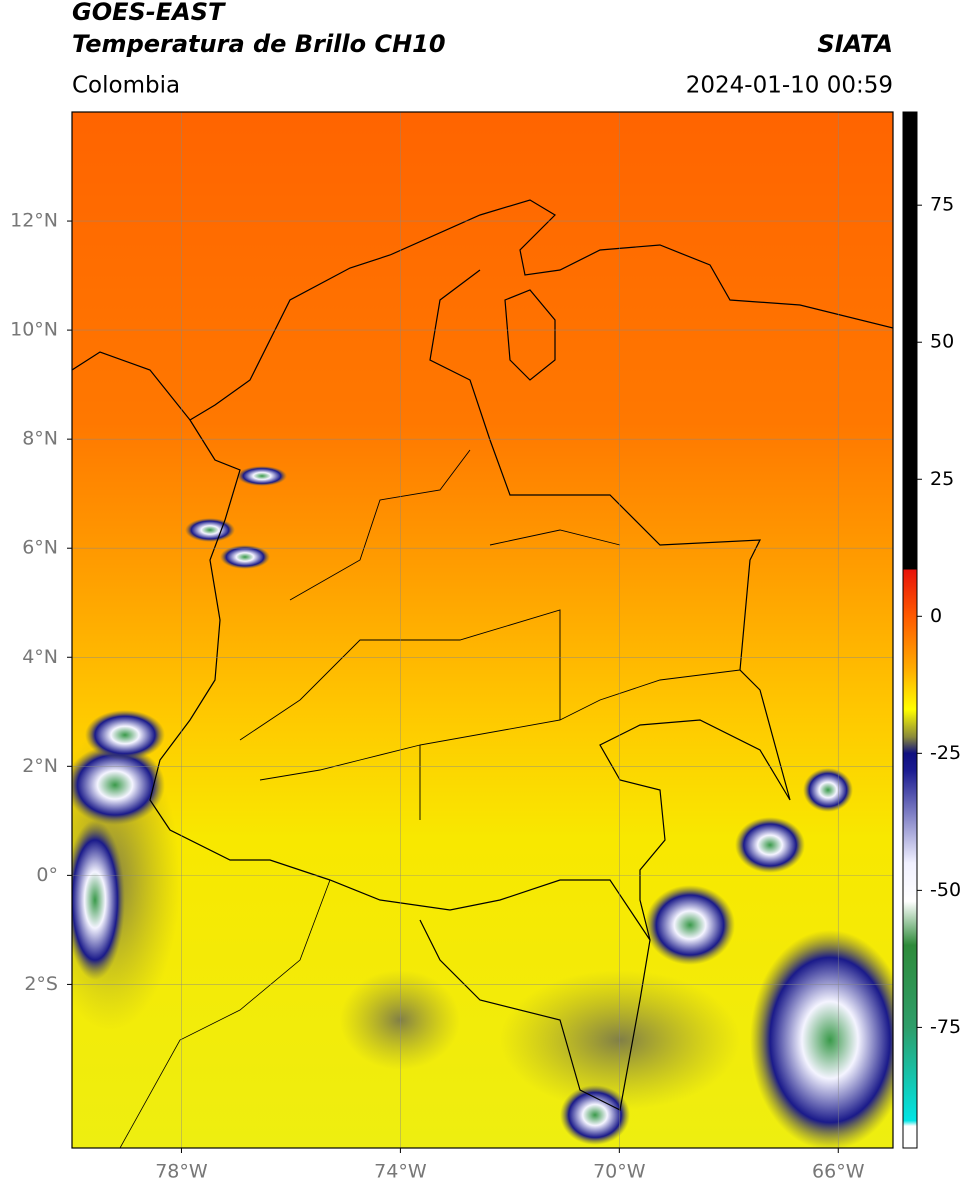  Describe the element at coordinates (259, 44) in the screenshot. I see `product: Temperatura de Brillo CH10` at that location.